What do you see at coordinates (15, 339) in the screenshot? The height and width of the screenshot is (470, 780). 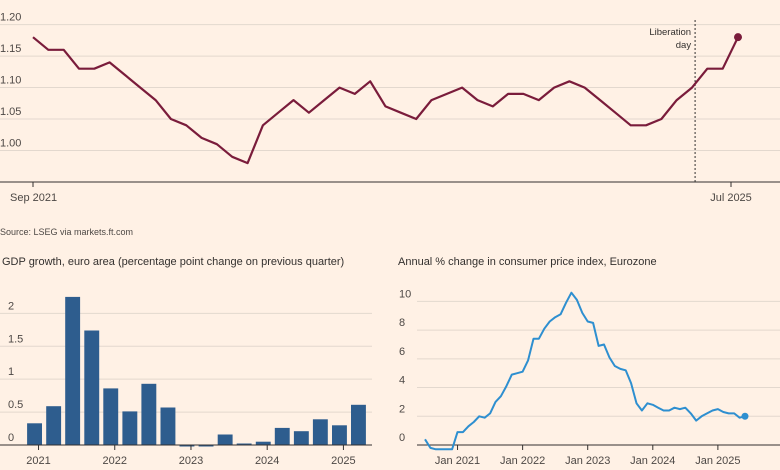 I see `y-tick-label: 1.5` at bounding box center [15, 339].